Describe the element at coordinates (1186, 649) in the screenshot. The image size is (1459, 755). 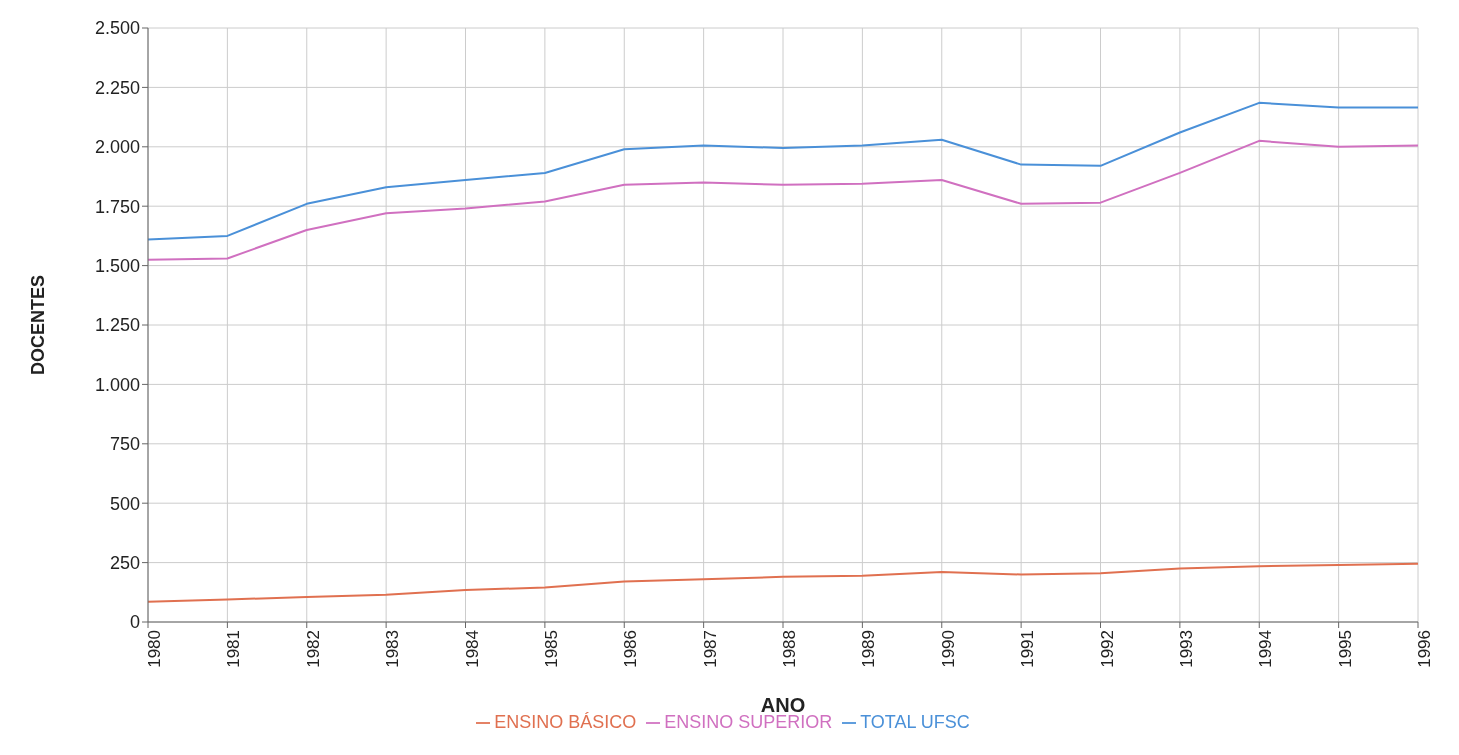
I see `x-tick-label: 1993` at that location.